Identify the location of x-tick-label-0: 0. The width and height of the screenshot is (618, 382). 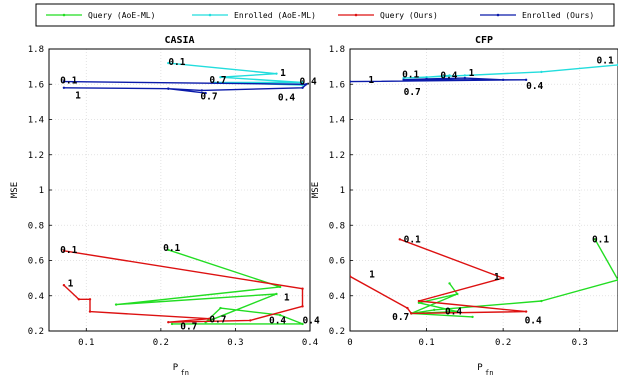
(349, 343).